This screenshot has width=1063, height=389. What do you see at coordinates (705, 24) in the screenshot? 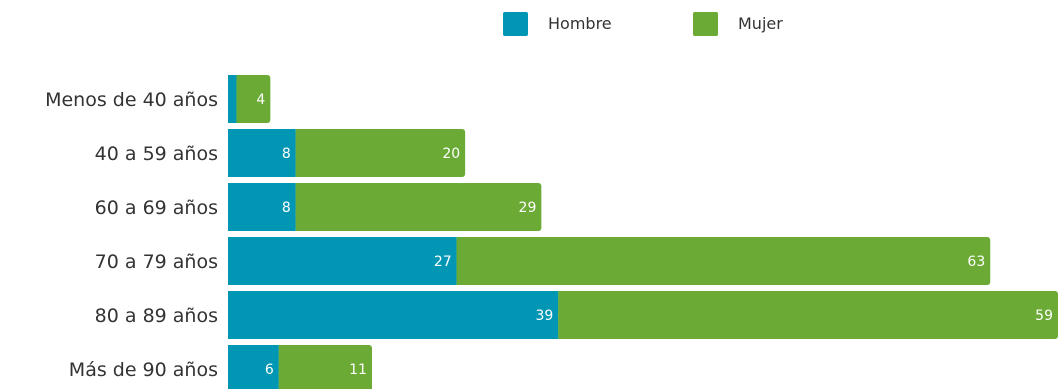
I see `legend-swatch-mujer` at bounding box center [705, 24].